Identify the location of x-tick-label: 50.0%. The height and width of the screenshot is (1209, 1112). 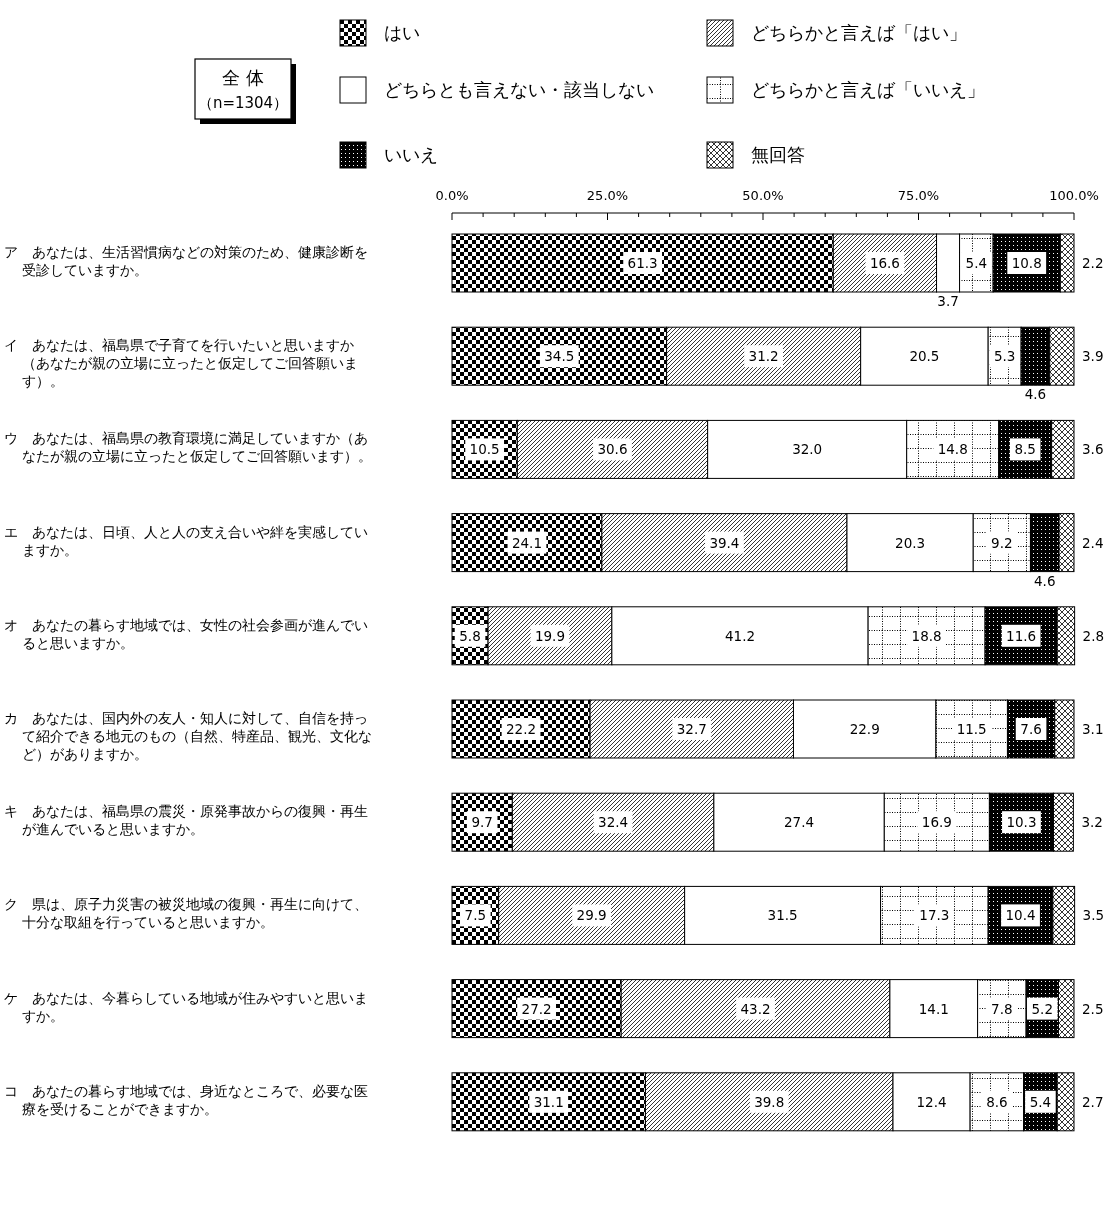
(763, 195).